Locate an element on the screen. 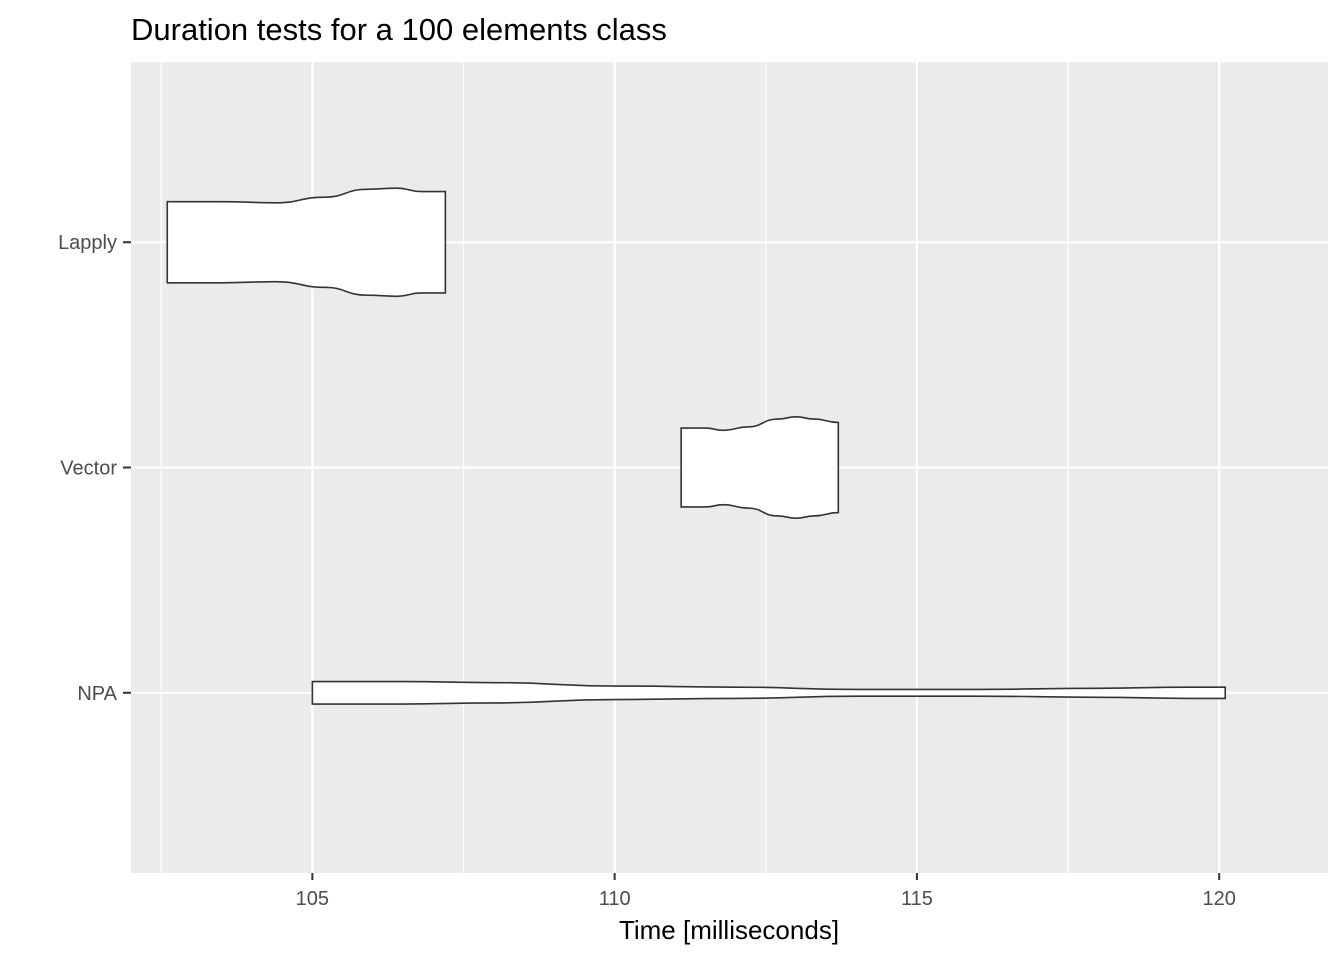 This screenshot has width=1344, height=960. violin-npa is located at coordinates (769, 692).